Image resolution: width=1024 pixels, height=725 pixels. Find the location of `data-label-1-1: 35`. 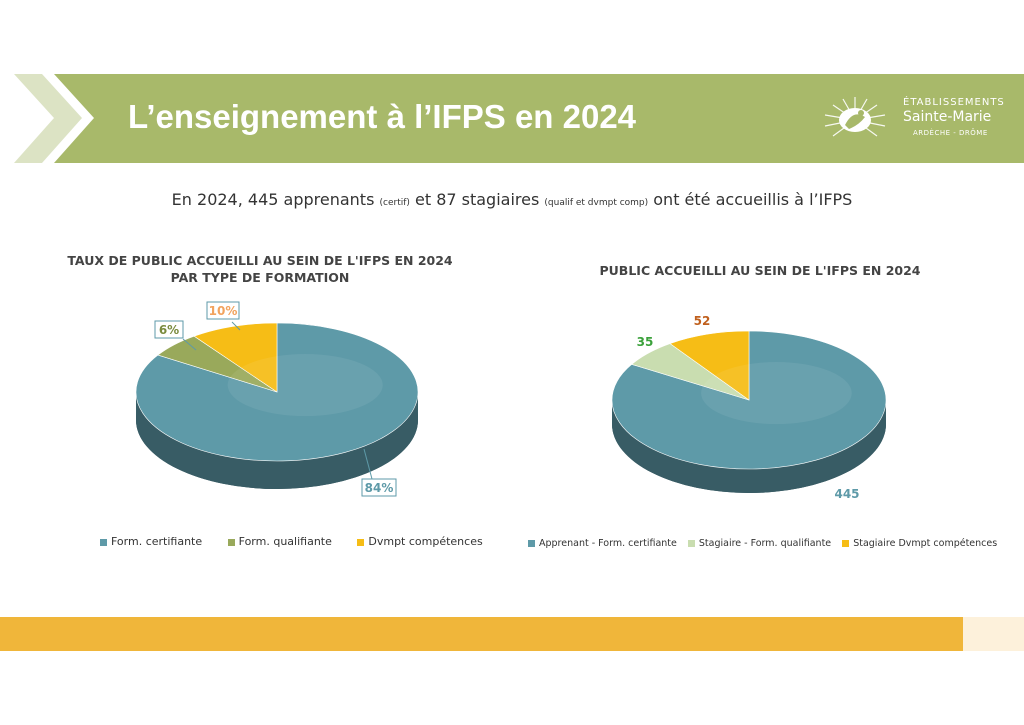

data-label-1-1: 35 is located at coordinates (645, 342).